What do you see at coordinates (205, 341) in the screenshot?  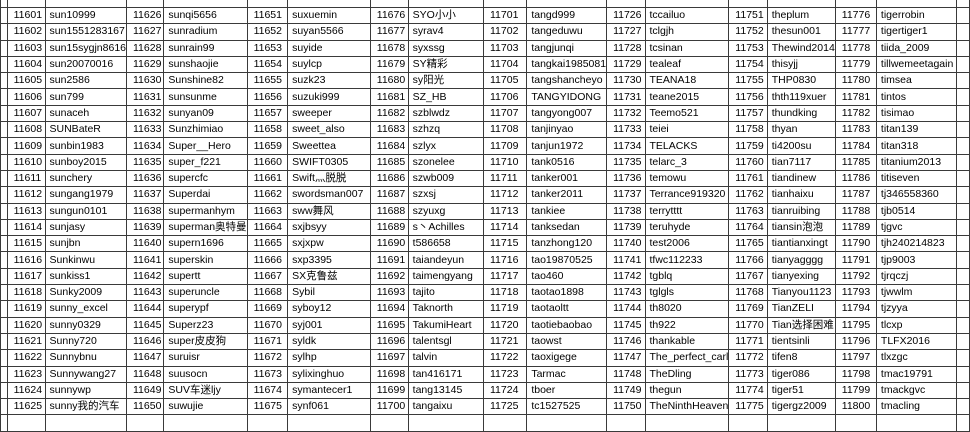 I see `username-cell: super皮皮狗` at bounding box center [205, 341].